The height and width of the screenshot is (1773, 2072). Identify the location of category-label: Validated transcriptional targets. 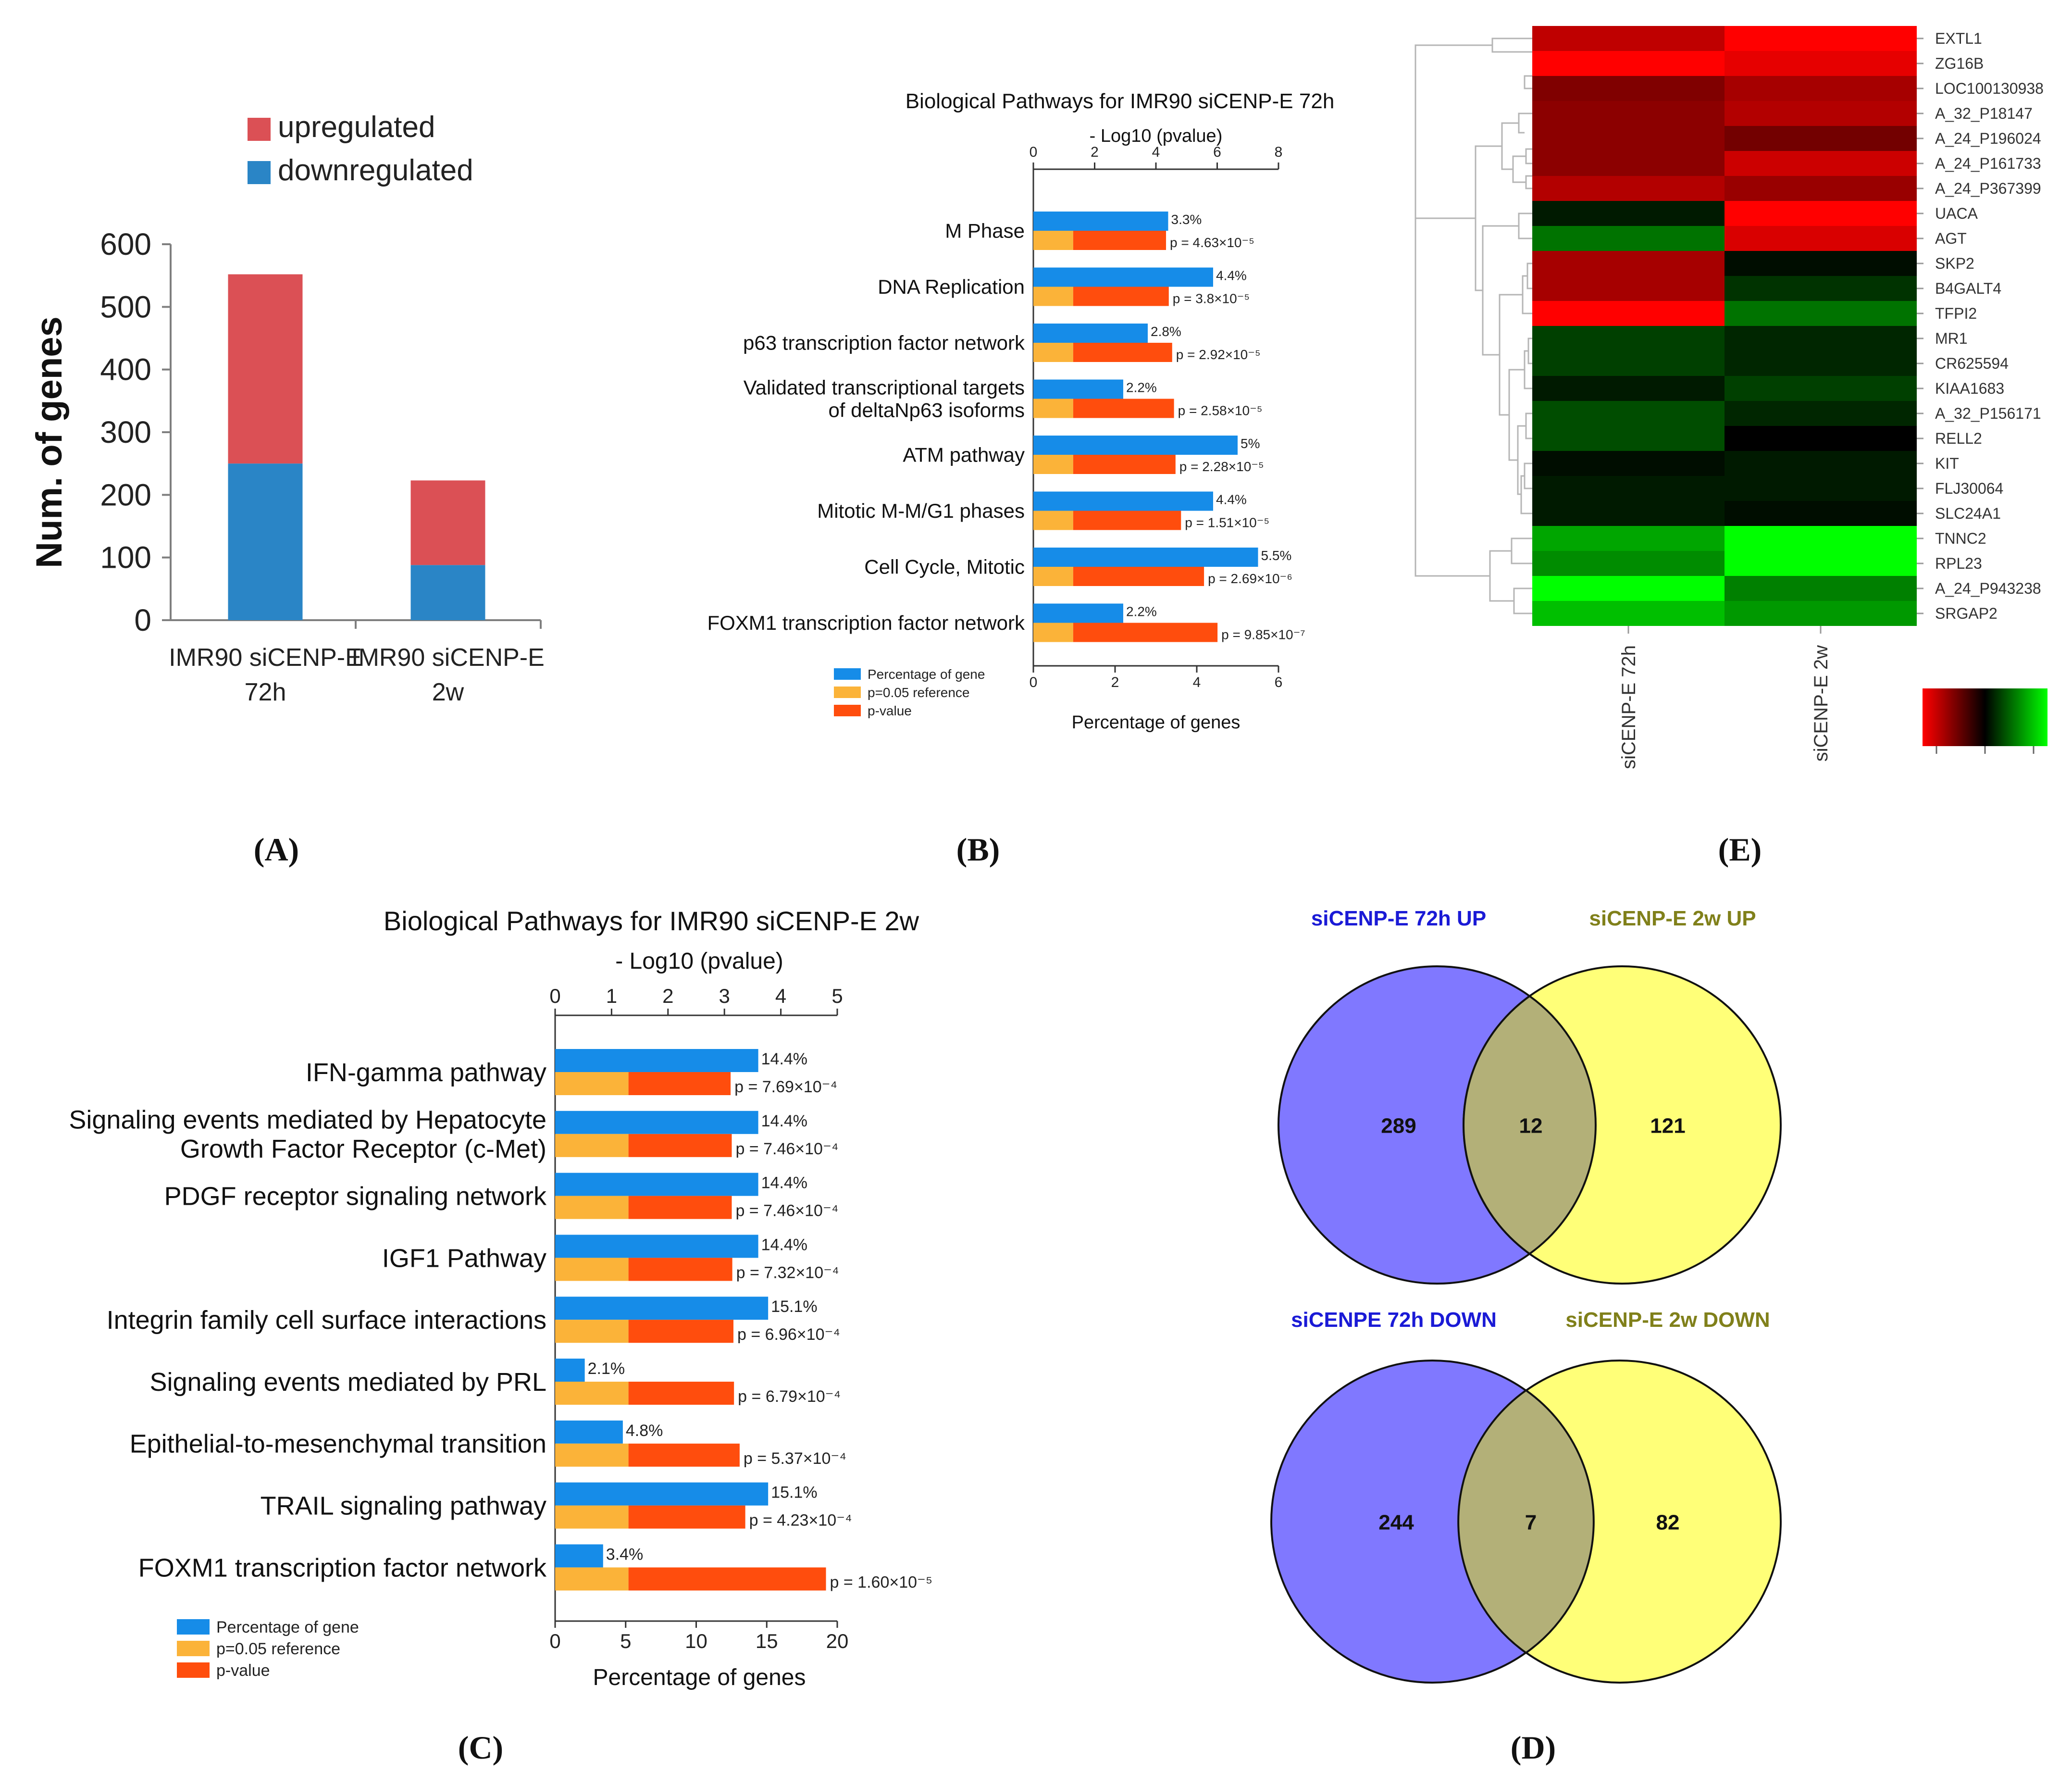
(884, 388).